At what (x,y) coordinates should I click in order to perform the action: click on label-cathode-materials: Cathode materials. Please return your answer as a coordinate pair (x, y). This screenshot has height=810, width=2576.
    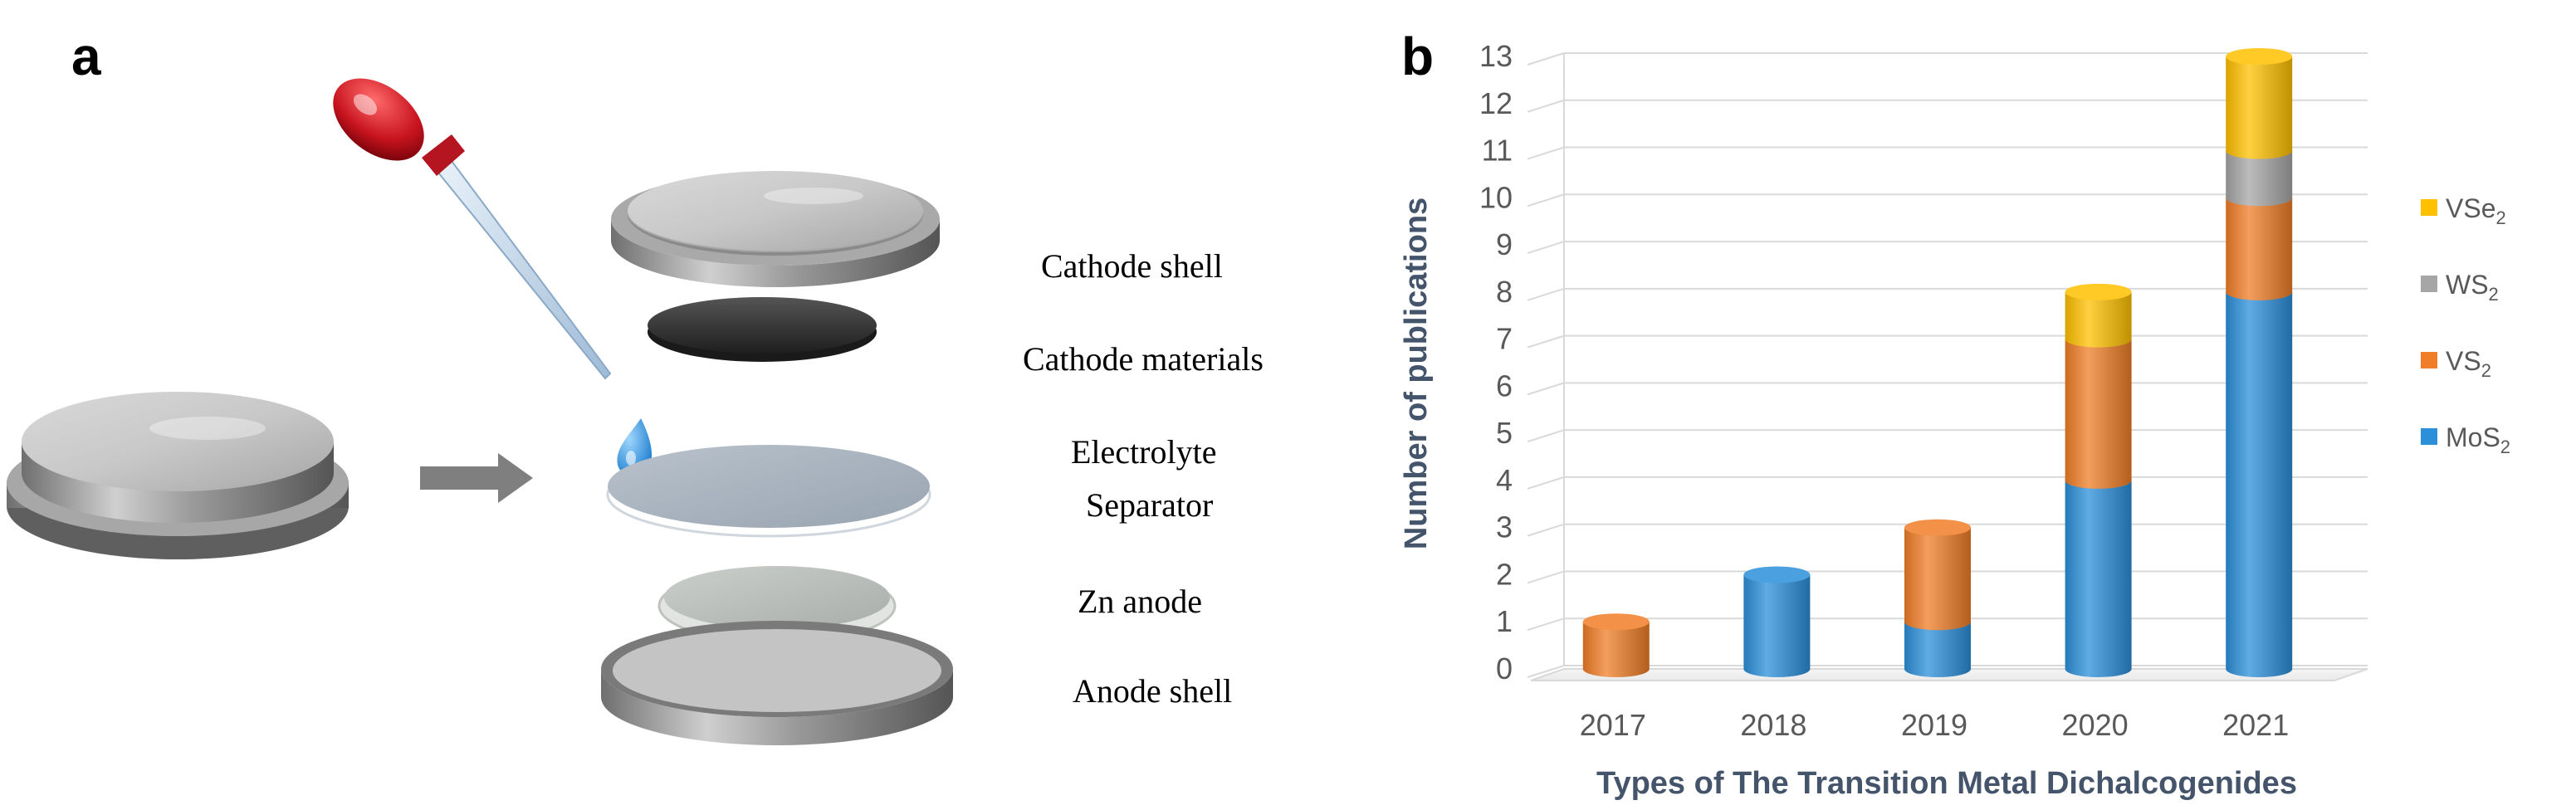
    Looking at the image, I should click on (1143, 359).